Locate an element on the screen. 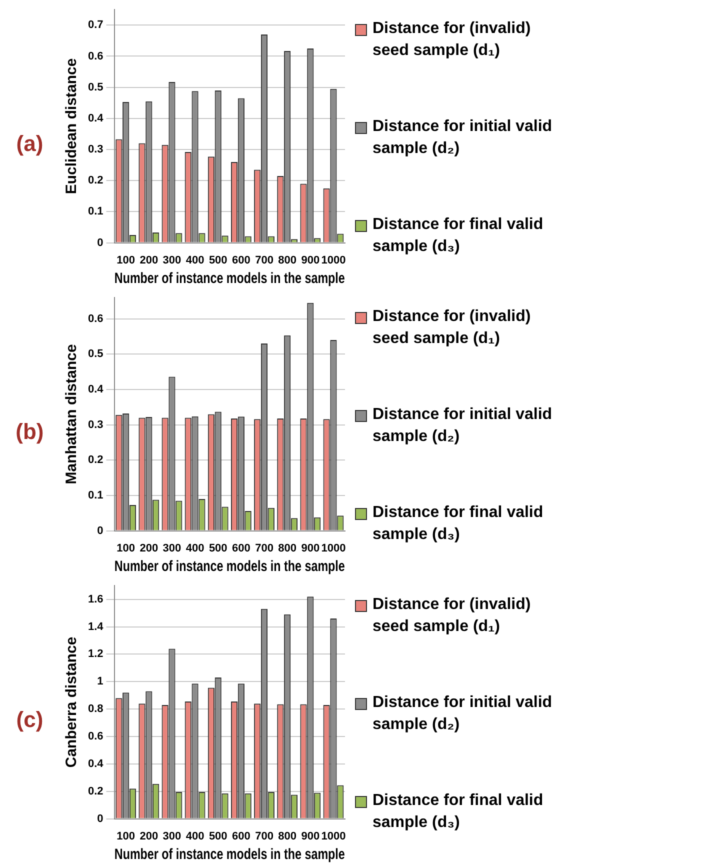  y-axis-title: Manhattan distance is located at coordinates (72, 414).